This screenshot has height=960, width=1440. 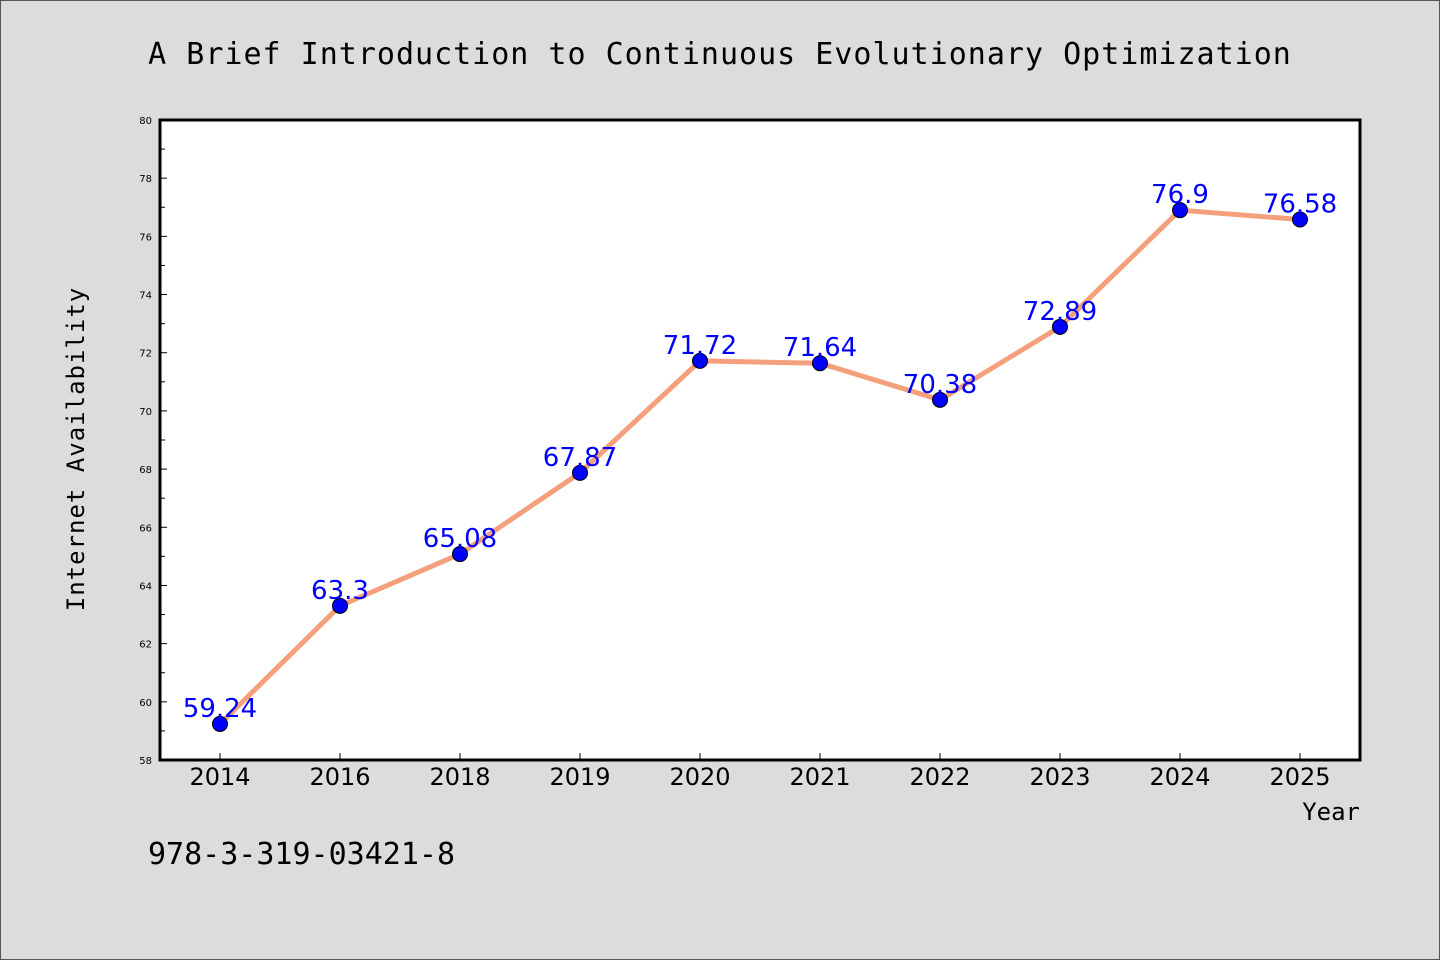 I want to click on x-tick-label: 2025, so click(x=1299, y=777).